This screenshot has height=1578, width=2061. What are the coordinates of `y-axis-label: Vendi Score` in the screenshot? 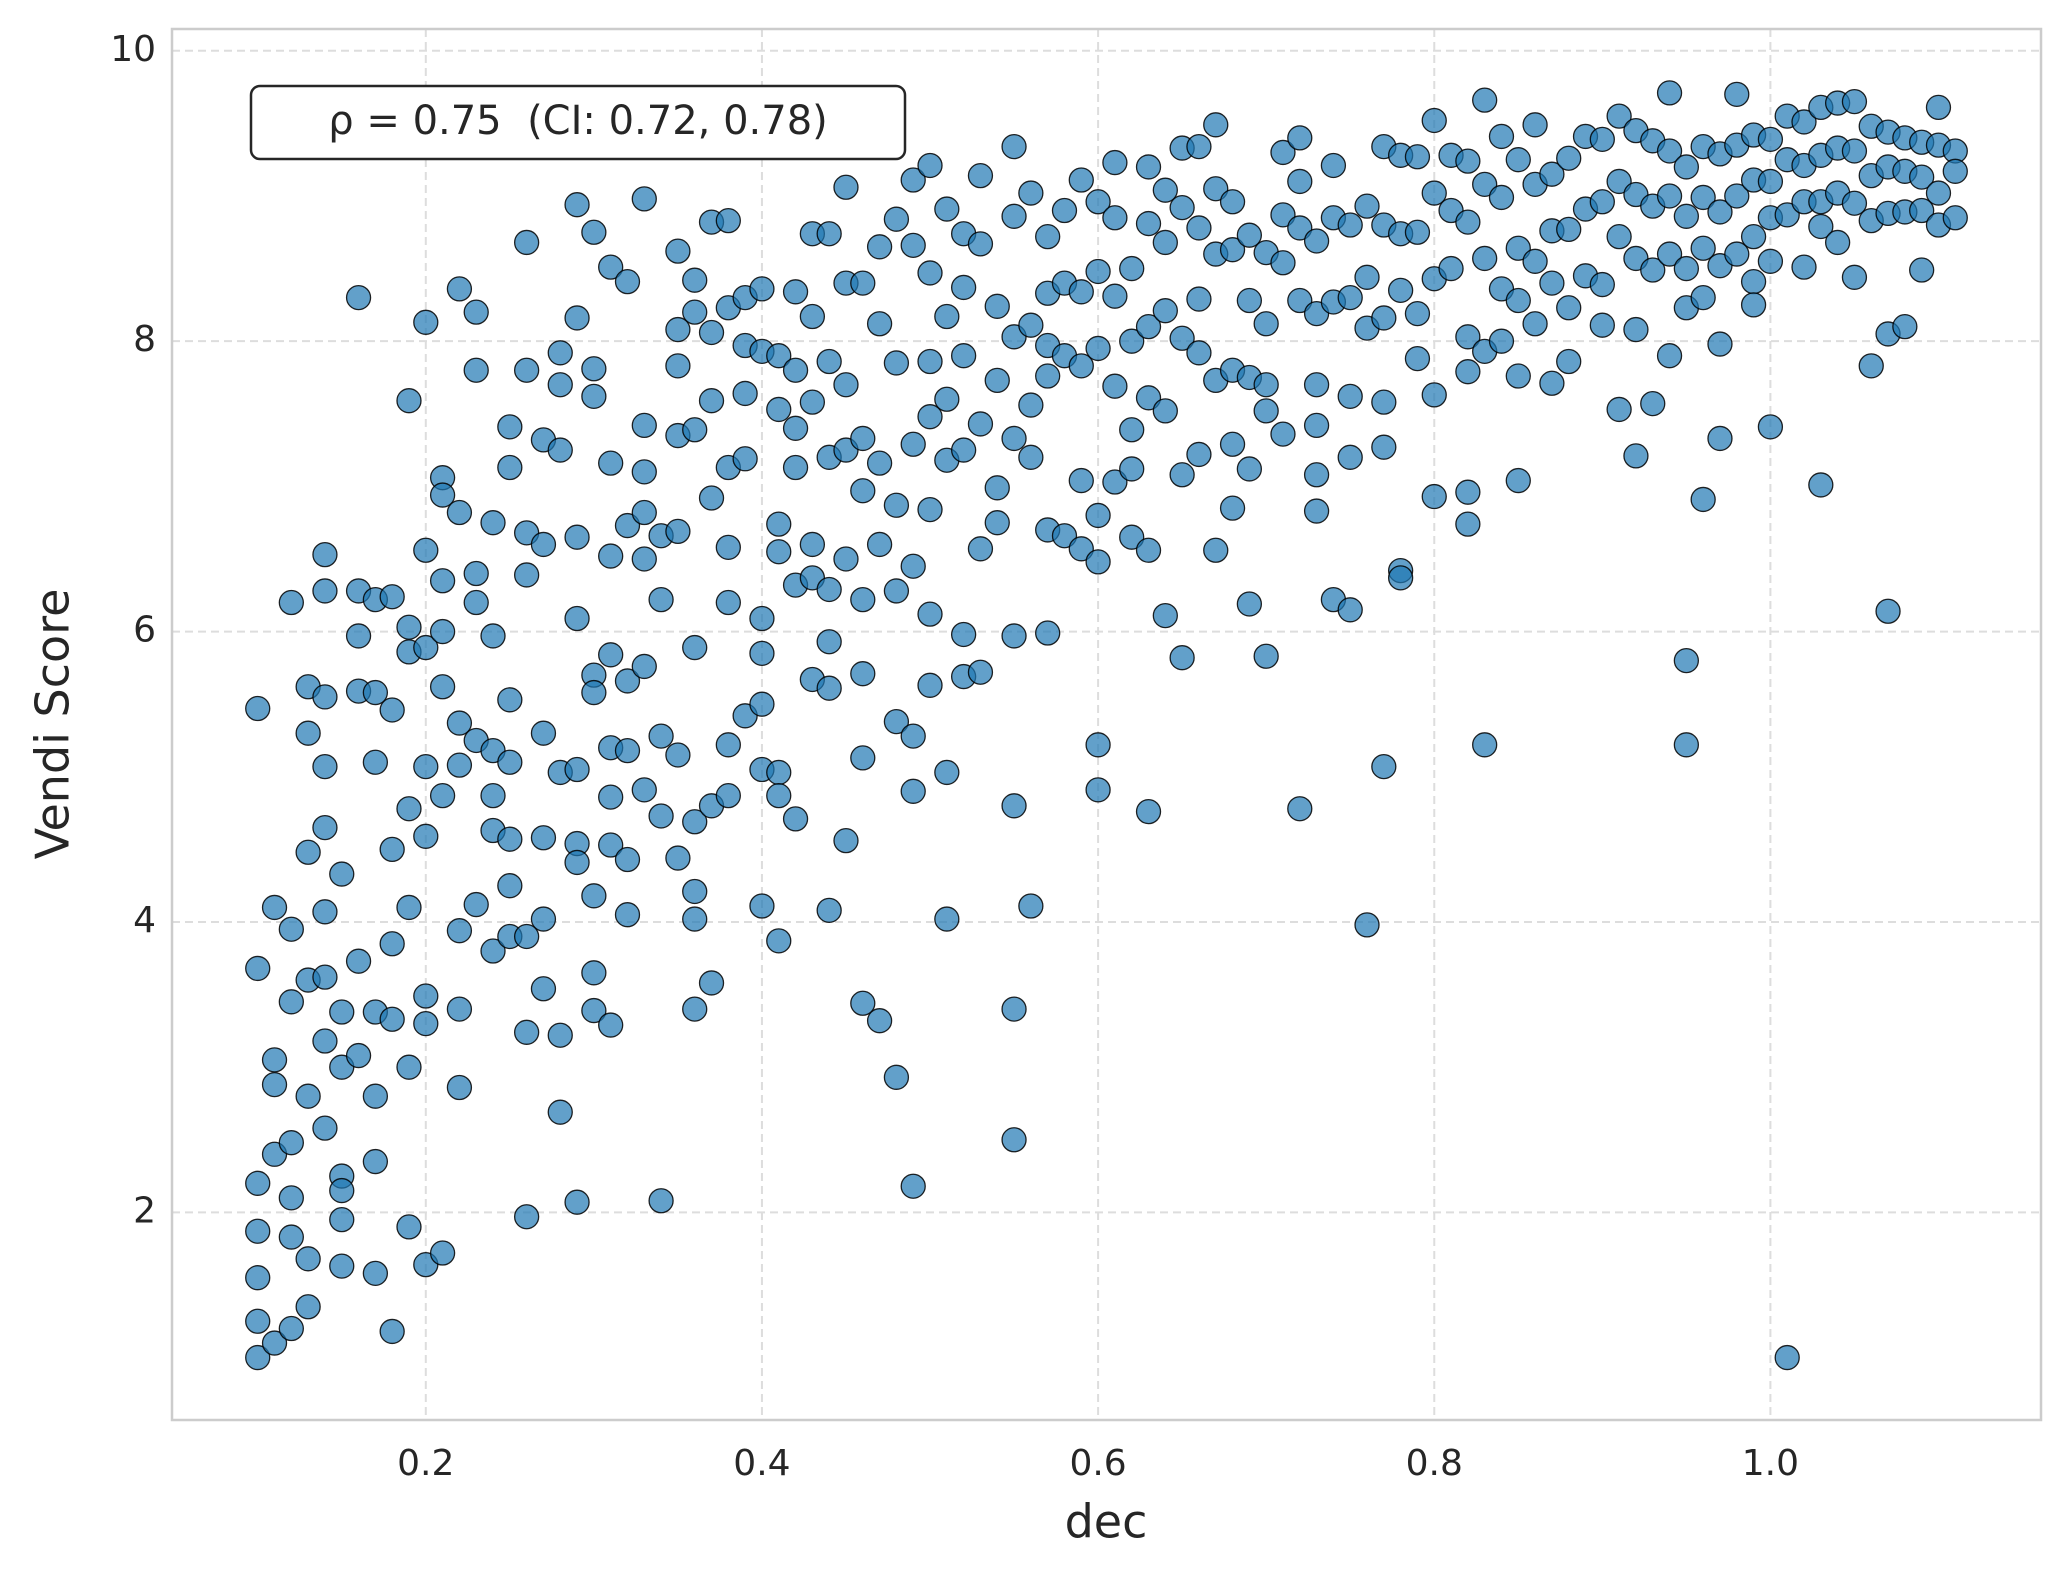 It's located at (53, 724).